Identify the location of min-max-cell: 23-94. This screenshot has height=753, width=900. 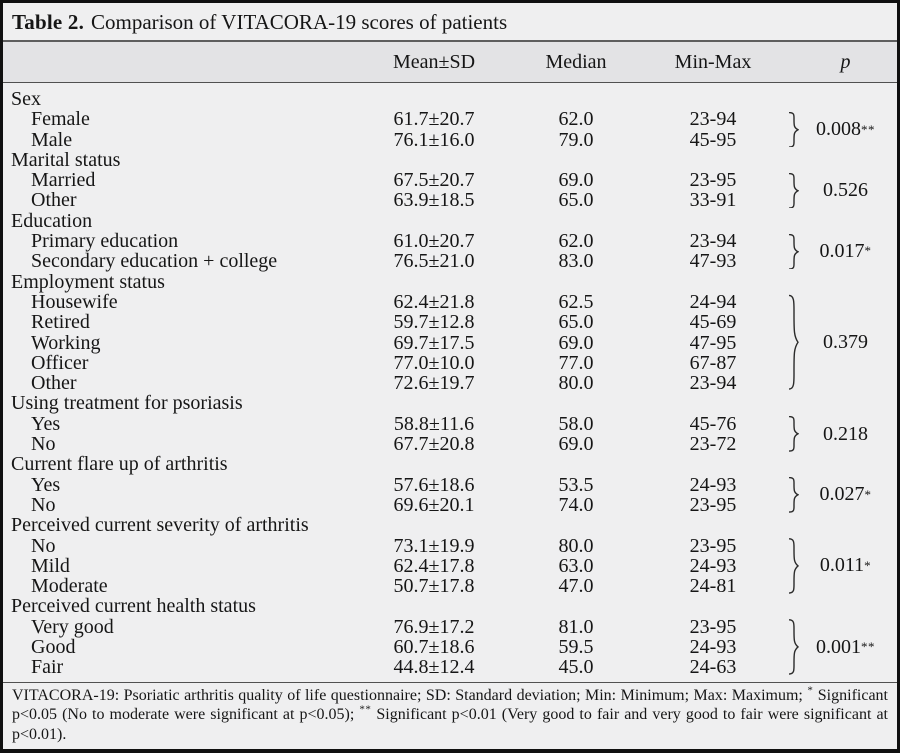
(713, 119).